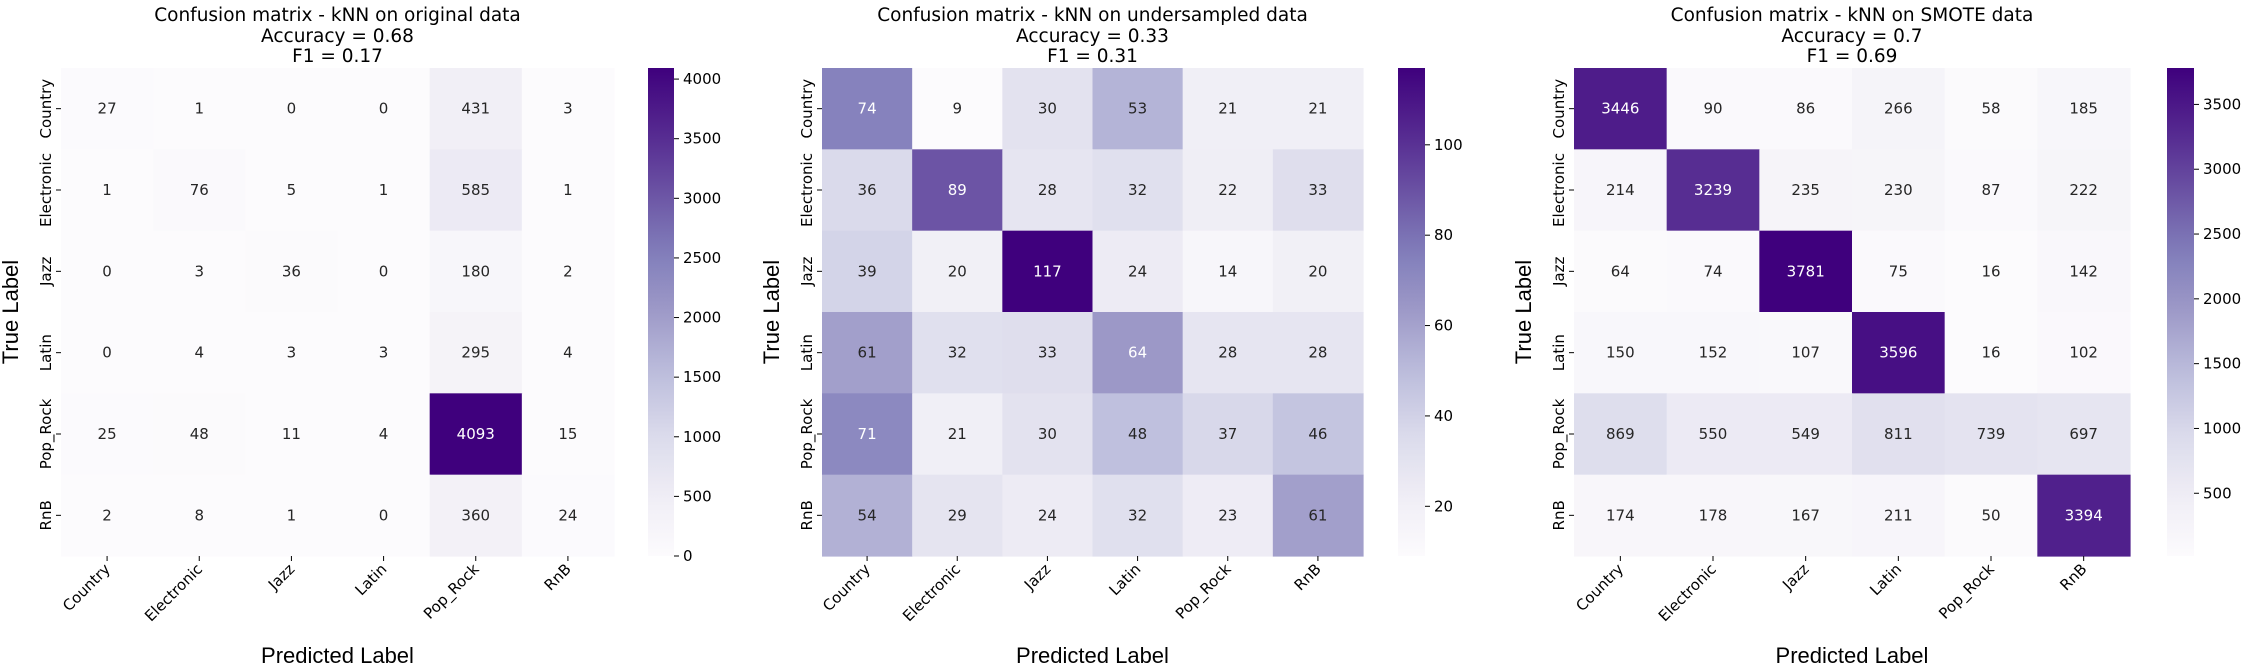 This screenshot has width=2242, height=671. What do you see at coordinates (2222, 169) in the screenshot?
I see `colorbar-tick-label: 3000` at bounding box center [2222, 169].